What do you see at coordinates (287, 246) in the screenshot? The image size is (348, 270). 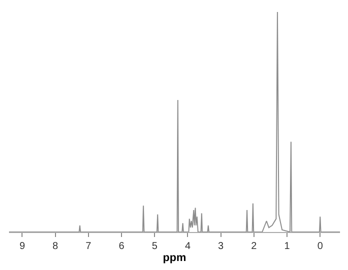 I see `x-tick-label: 1` at bounding box center [287, 246].